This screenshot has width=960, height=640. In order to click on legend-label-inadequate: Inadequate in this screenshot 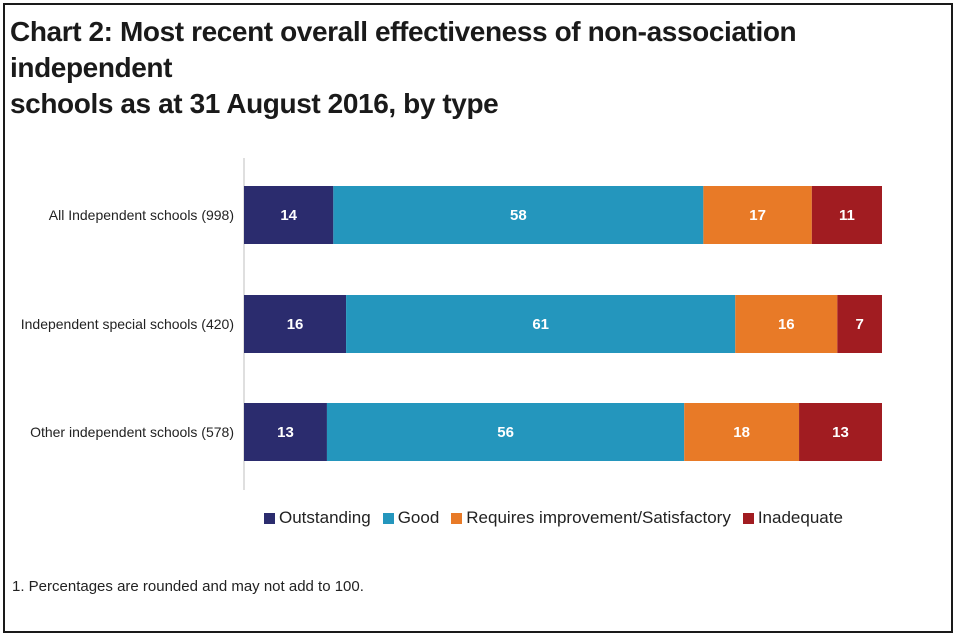, I will do `click(800, 517)`.